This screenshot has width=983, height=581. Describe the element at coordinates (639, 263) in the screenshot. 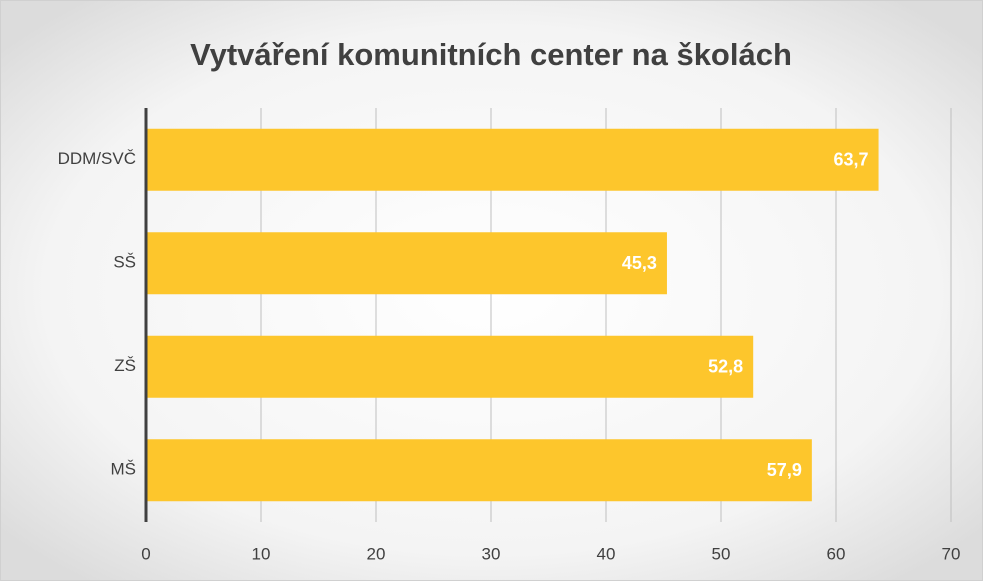

I see `value-label: 45,3` at that location.